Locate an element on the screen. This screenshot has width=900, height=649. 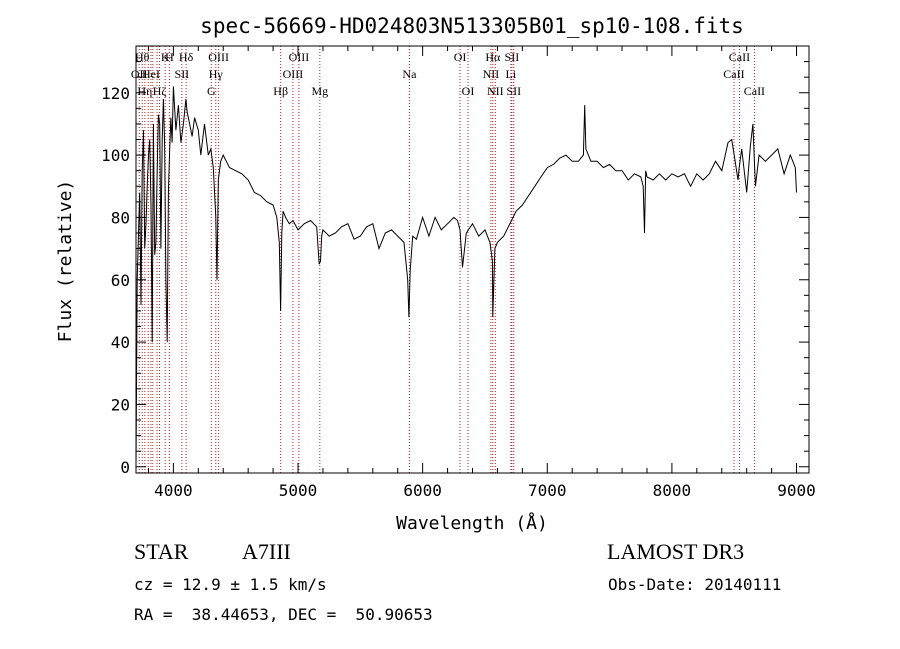
coordinates: RA = 38.44653, DEC = 50.90653 is located at coordinates (283, 614).